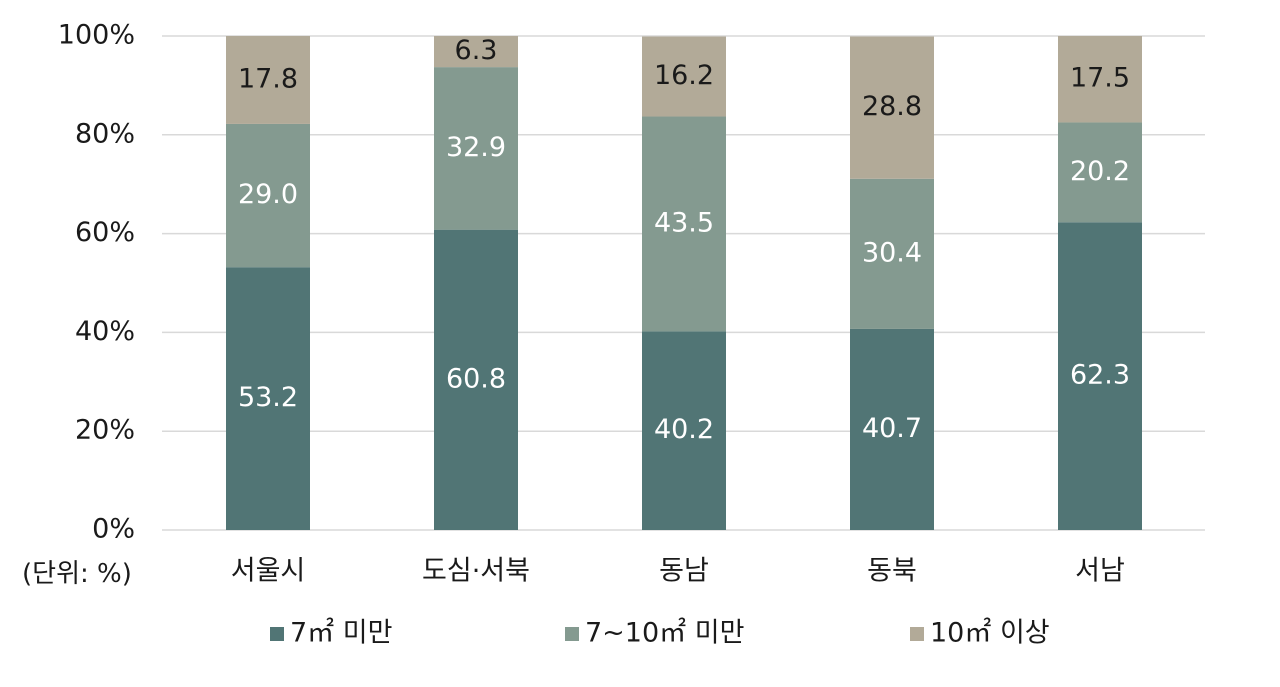  Describe the element at coordinates (892, 571) in the screenshot. I see `x-tick-label: 동북` at that location.